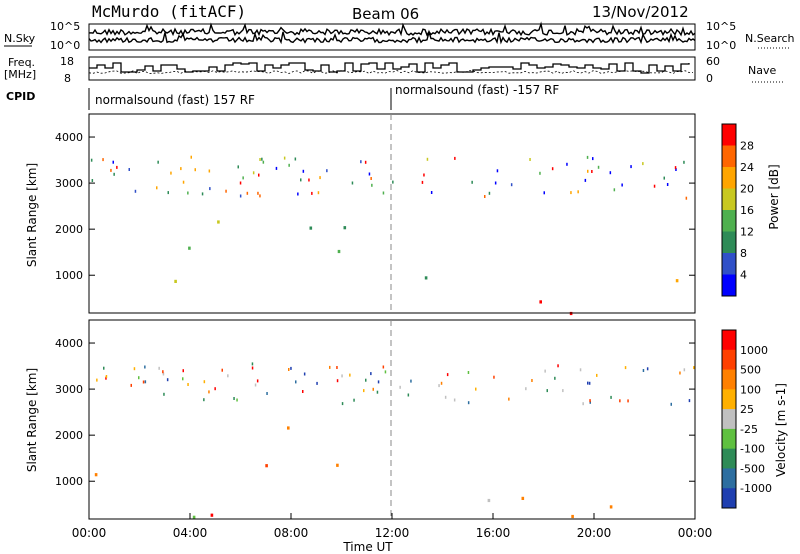  What do you see at coordinates (695, 533) in the screenshot?
I see `xtick-label-6: 00:00` at bounding box center [695, 533].